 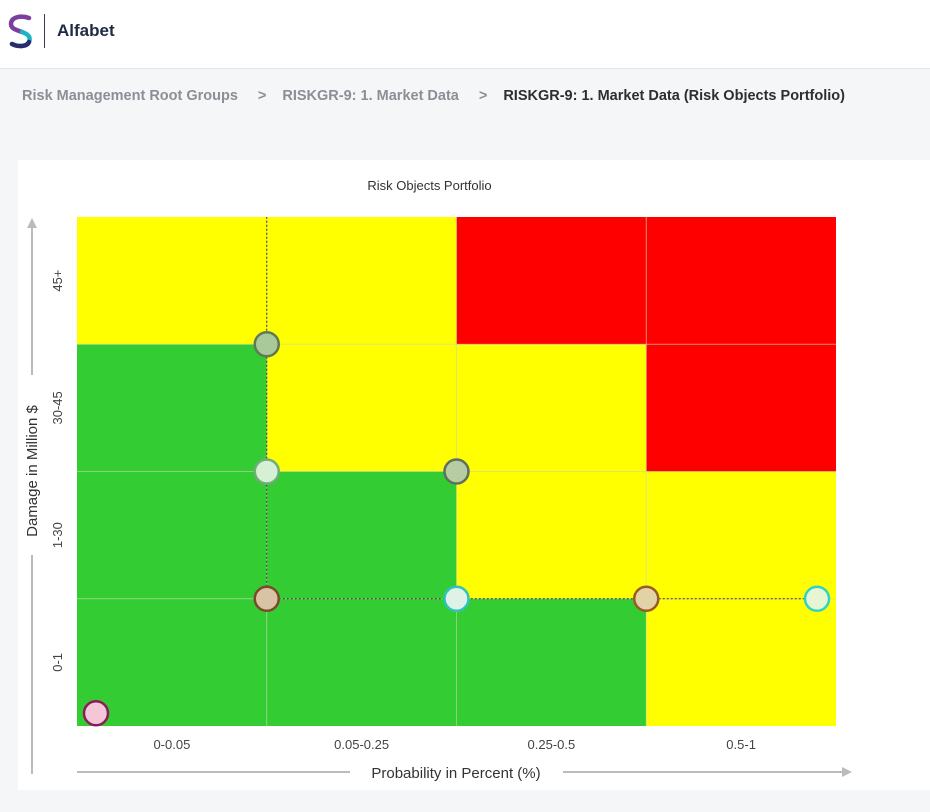 What do you see at coordinates (130, 96) in the screenshot?
I see `breadcrumb-item-root-groups: Risk Management Root Groups` at bounding box center [130, 96].